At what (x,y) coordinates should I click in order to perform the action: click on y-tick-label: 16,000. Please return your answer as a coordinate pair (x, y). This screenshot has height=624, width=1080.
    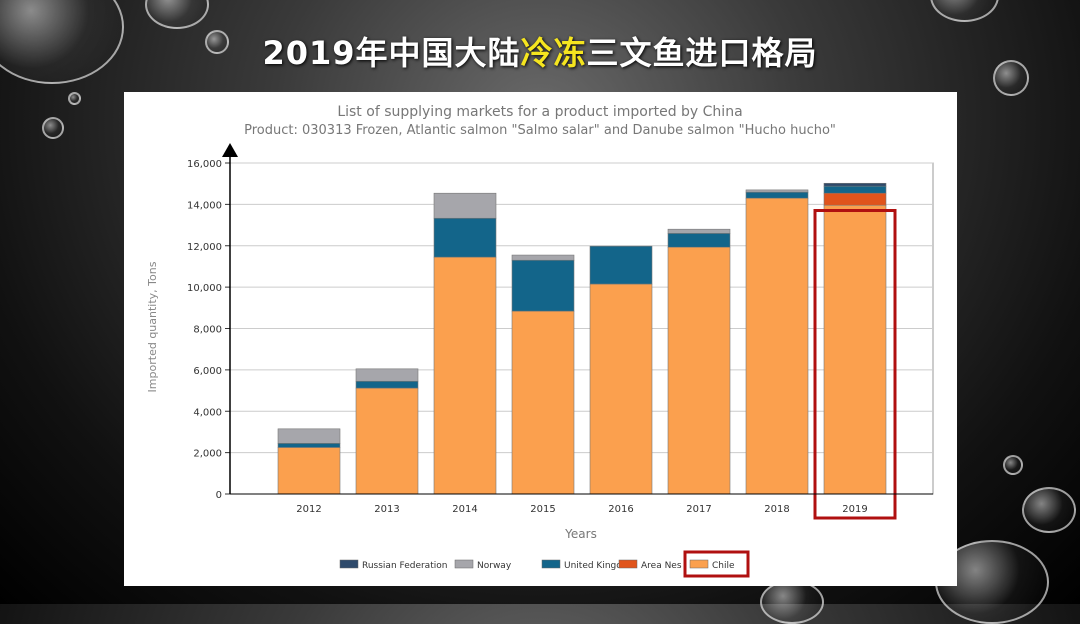
    Looking at the image, I should click on (204, 164).